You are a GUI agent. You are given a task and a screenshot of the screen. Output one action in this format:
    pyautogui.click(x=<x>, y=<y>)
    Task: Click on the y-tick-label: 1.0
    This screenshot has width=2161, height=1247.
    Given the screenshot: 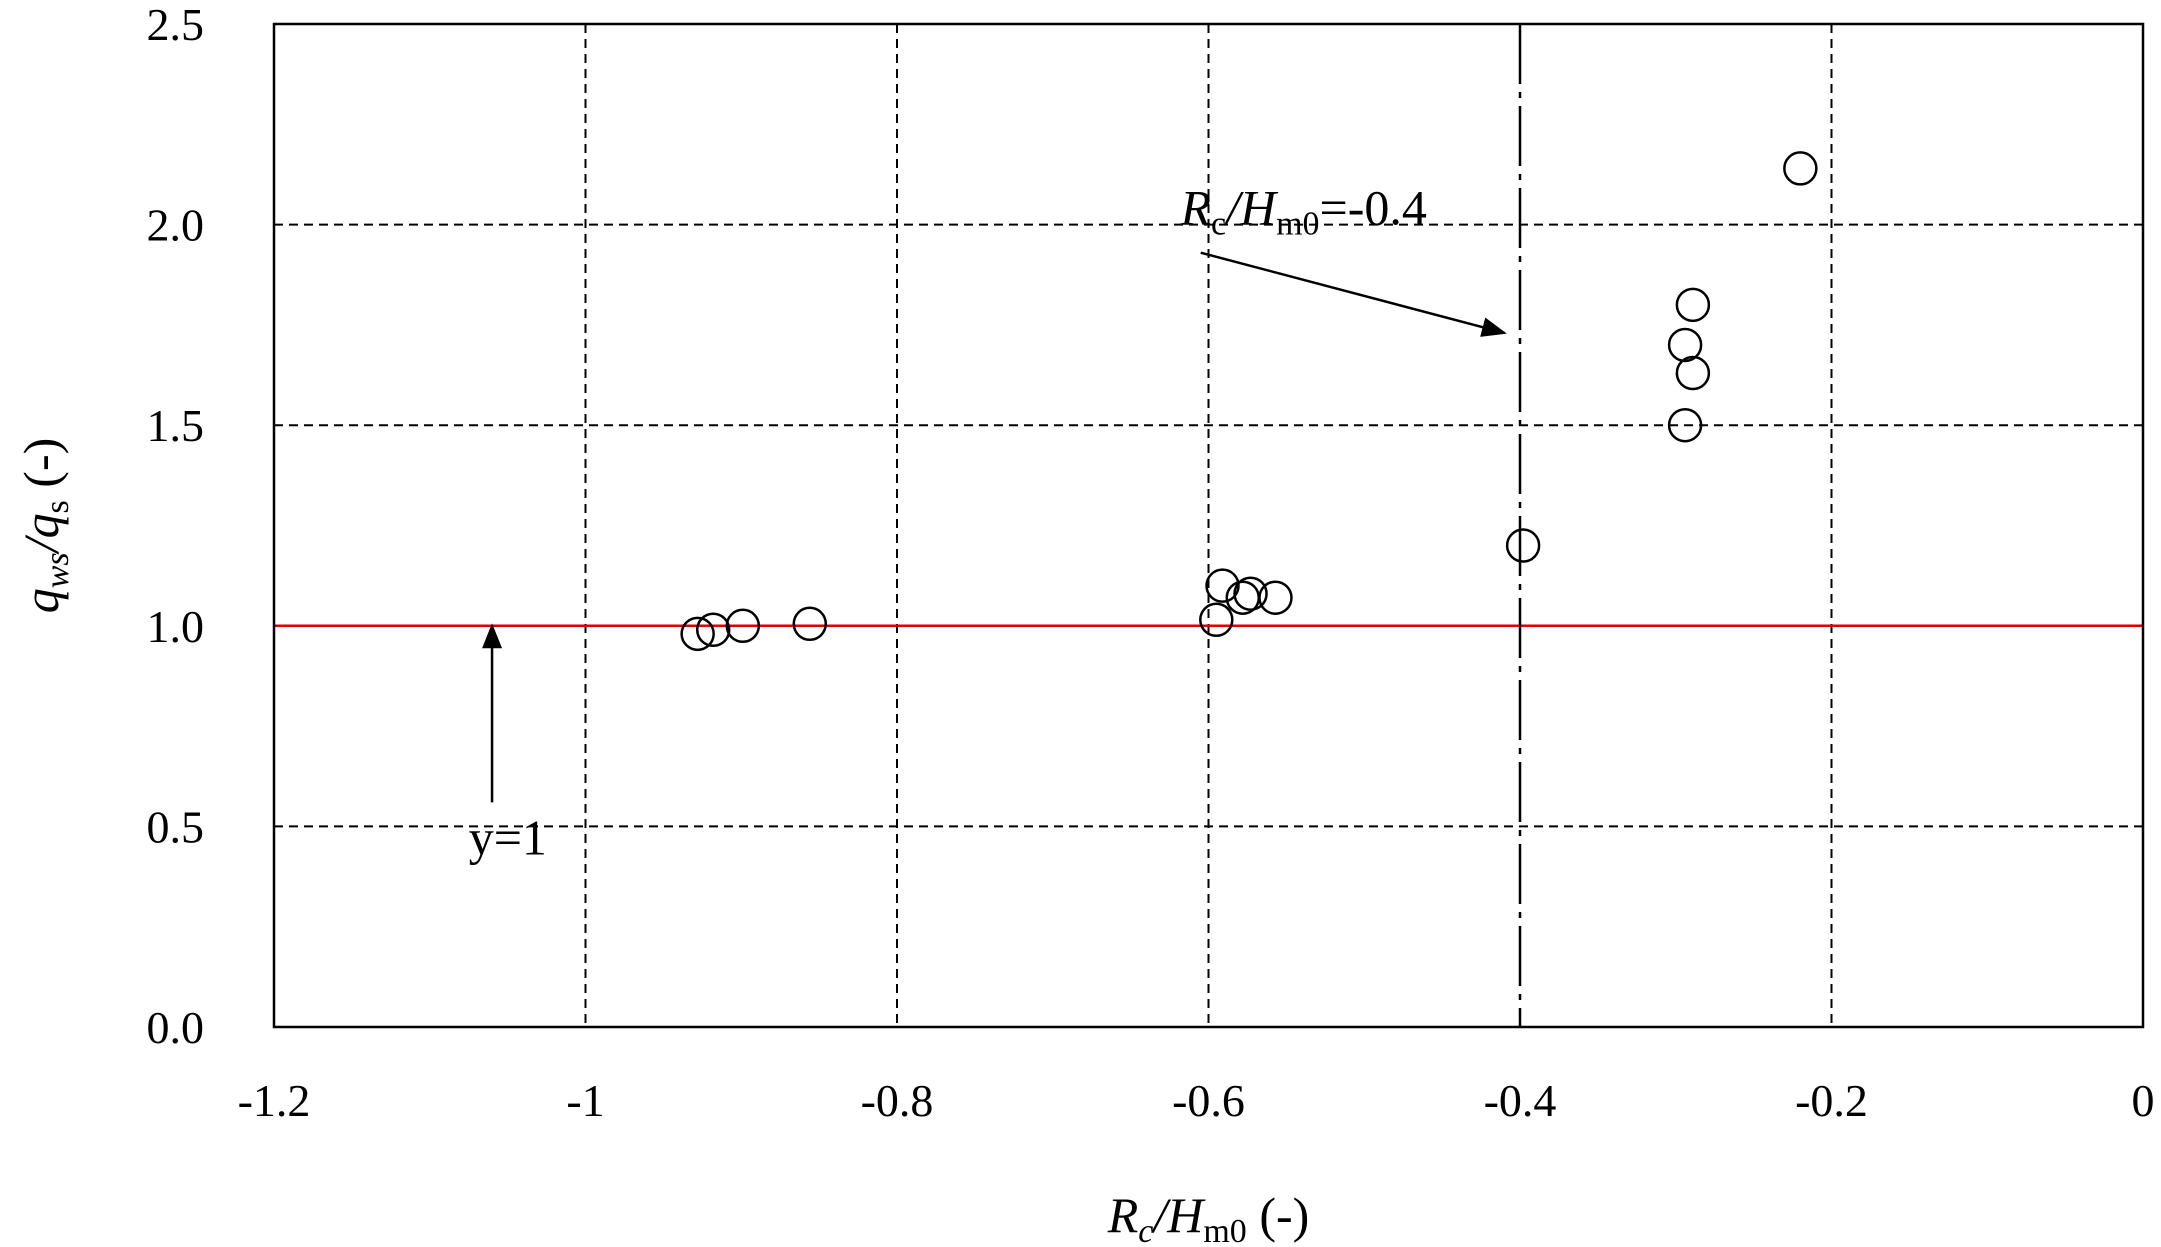 What is the action you would take?
    pyautogui.click(x=176, y=626)
    